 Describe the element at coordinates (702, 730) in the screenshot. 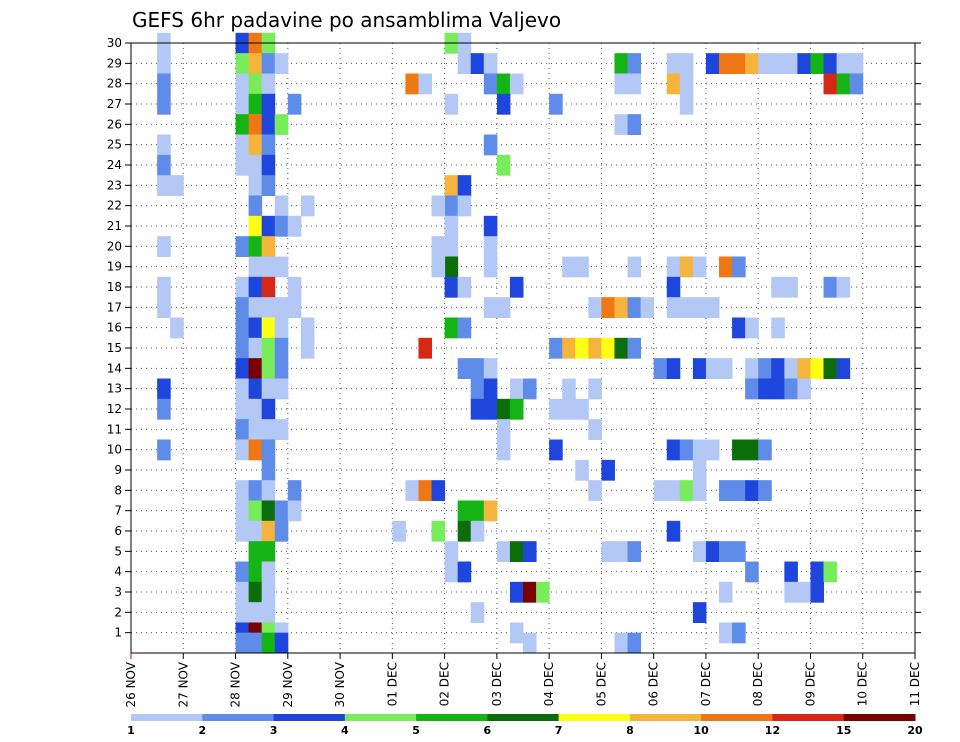

I see `colorbar-label: 10` at that location.